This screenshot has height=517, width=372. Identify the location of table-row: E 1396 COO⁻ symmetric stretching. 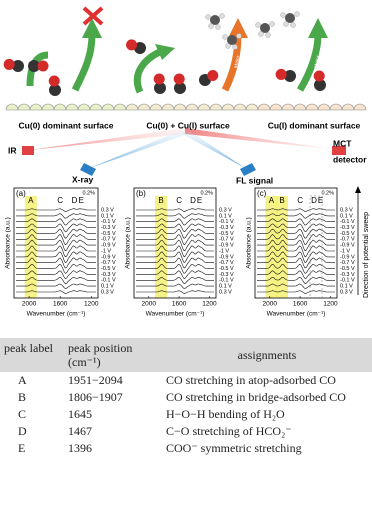
(186, 448).